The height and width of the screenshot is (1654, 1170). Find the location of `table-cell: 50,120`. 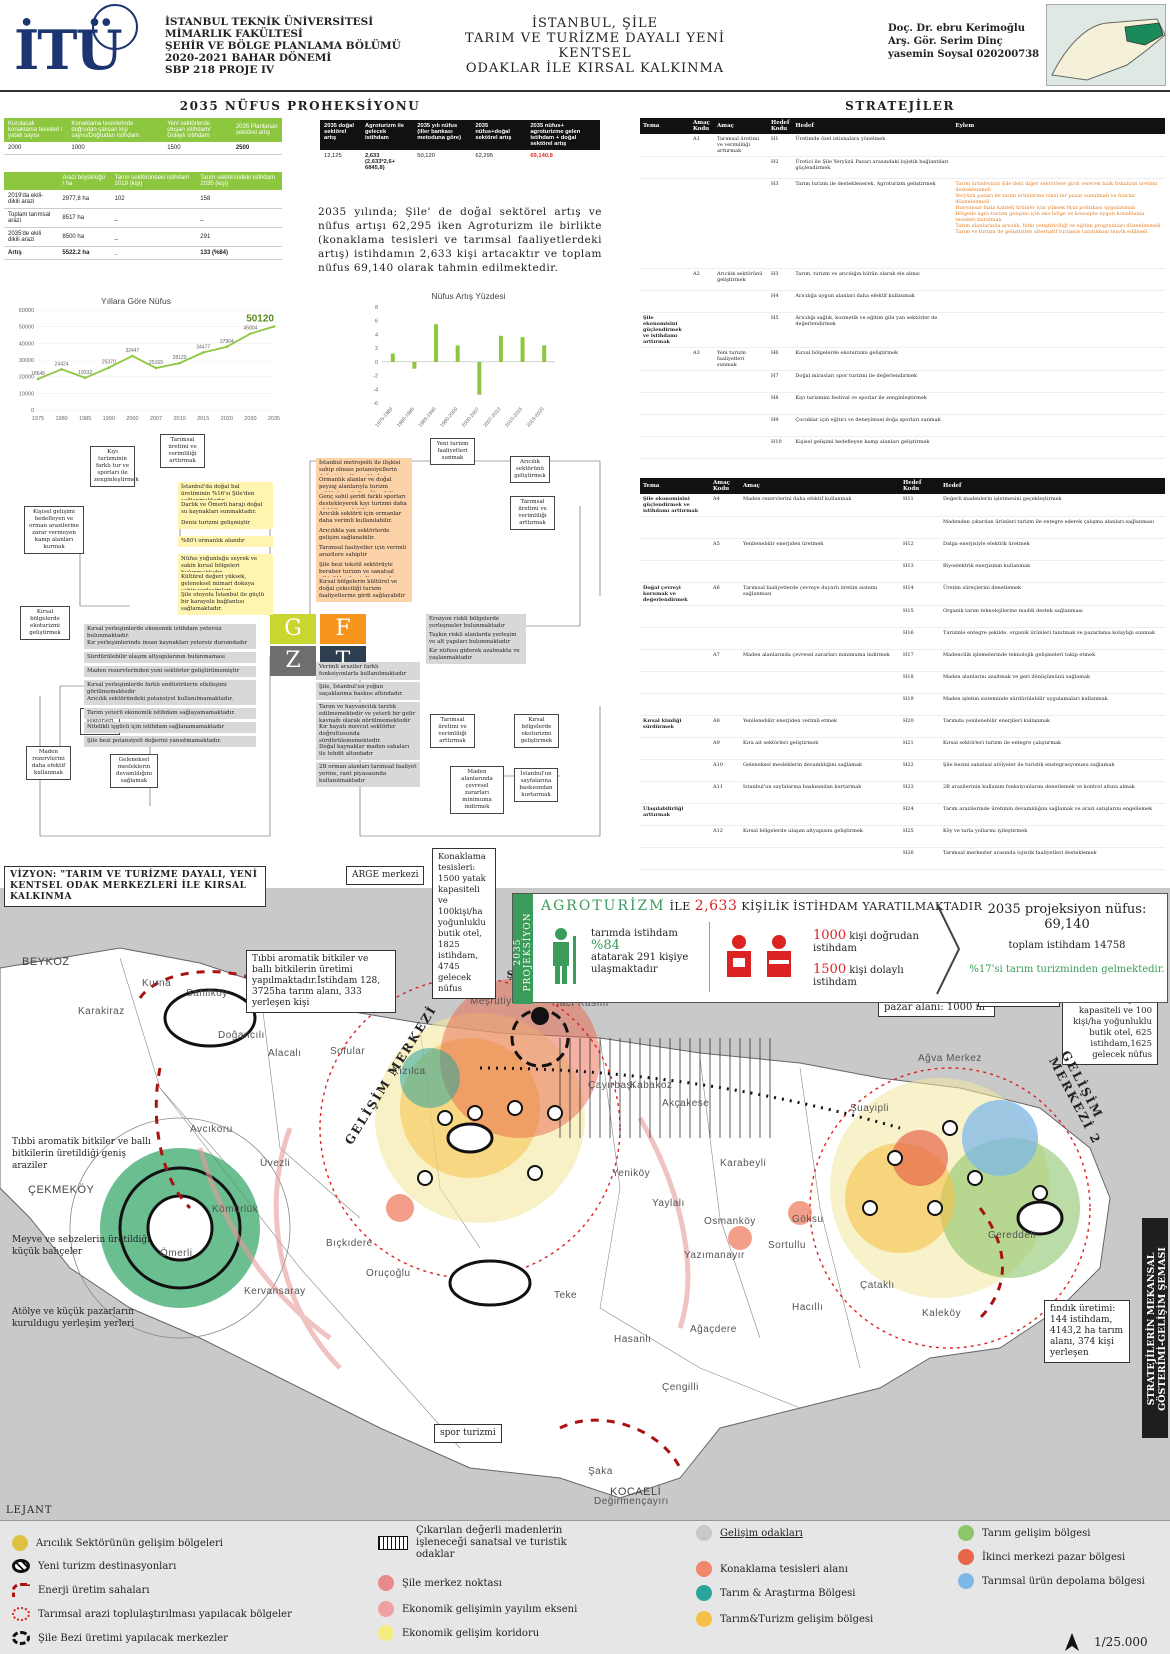

table-cell: 50,120 is located at coordinates (426, 156).